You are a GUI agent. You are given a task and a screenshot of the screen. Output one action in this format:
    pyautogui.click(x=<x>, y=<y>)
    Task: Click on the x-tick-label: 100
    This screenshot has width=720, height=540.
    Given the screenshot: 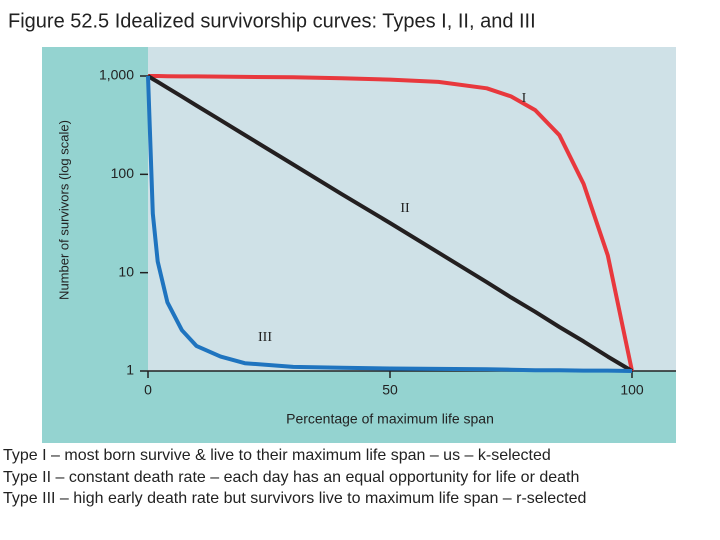 What is the action you would take?
    pyautogui.click(x=632, y=390)
    